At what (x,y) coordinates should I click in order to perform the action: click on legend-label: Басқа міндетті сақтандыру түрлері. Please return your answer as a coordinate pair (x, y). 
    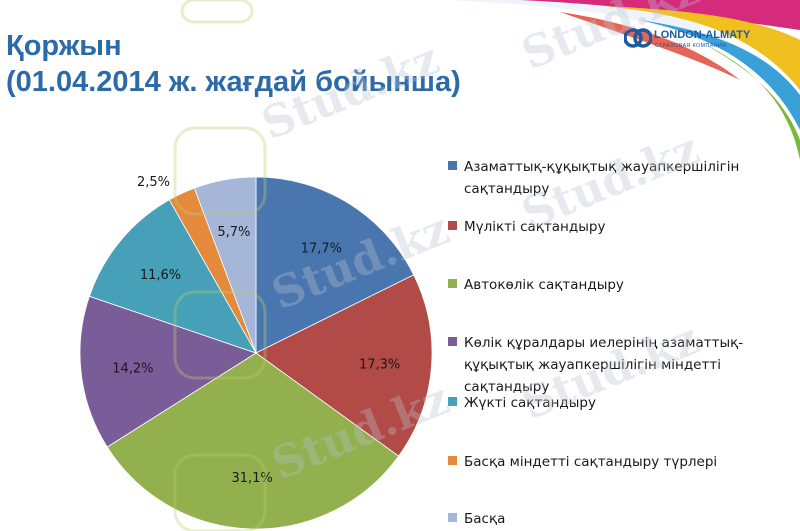
    Looking at the image, I should click on (591, 462).